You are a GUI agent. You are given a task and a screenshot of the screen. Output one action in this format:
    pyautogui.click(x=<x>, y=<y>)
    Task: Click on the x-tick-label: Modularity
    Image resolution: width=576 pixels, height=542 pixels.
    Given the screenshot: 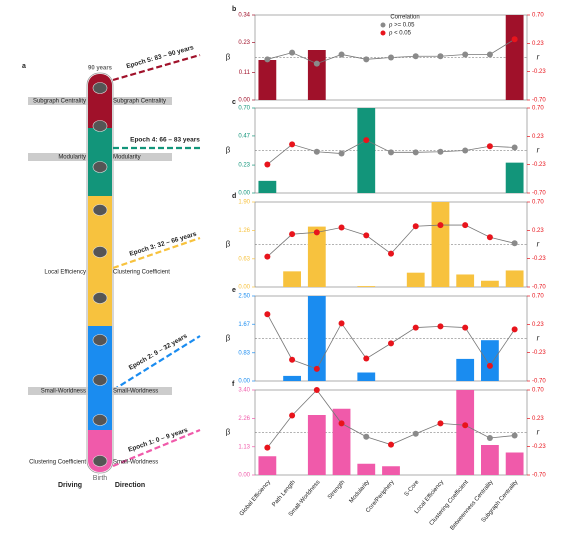 What is the action you would take?
    pyautogui.click(x=360, y=491)
    